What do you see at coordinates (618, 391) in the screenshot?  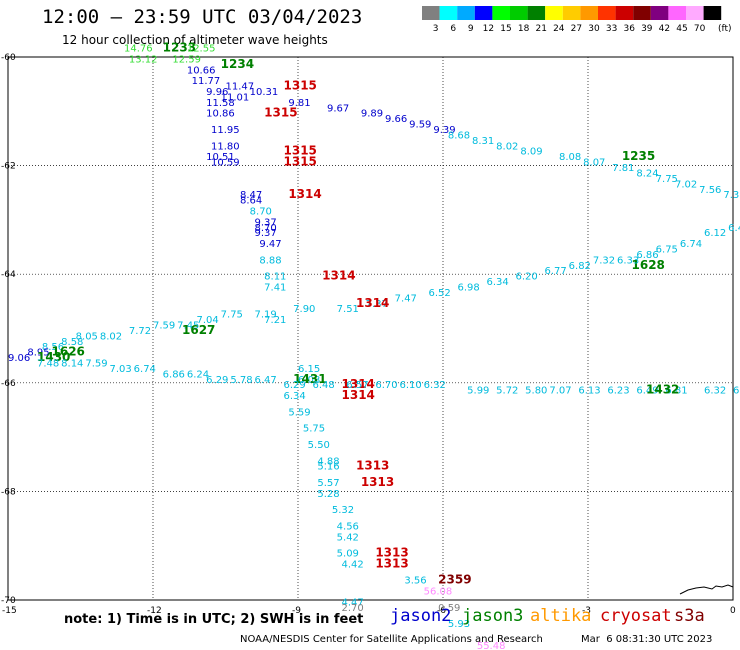 I see `wave-height-label: 6.23` at bounding box center [618, 391].